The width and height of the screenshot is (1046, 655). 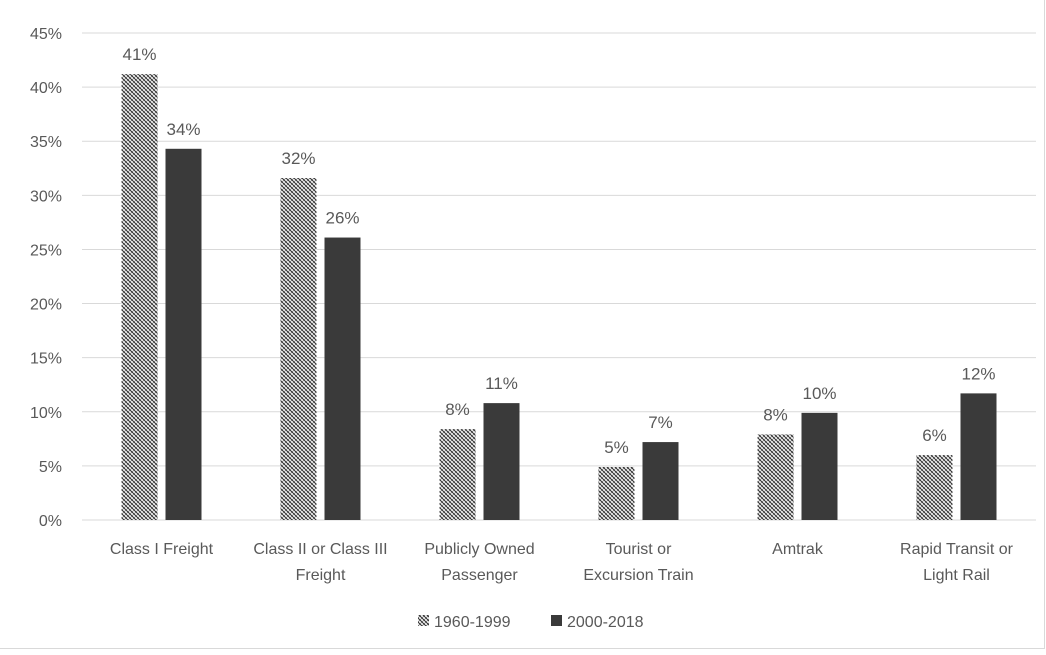 What do you see at coordinates (46, 305) in the screenshot?
I see `y-tick-label: 20%` at bounding box center [46, 305].